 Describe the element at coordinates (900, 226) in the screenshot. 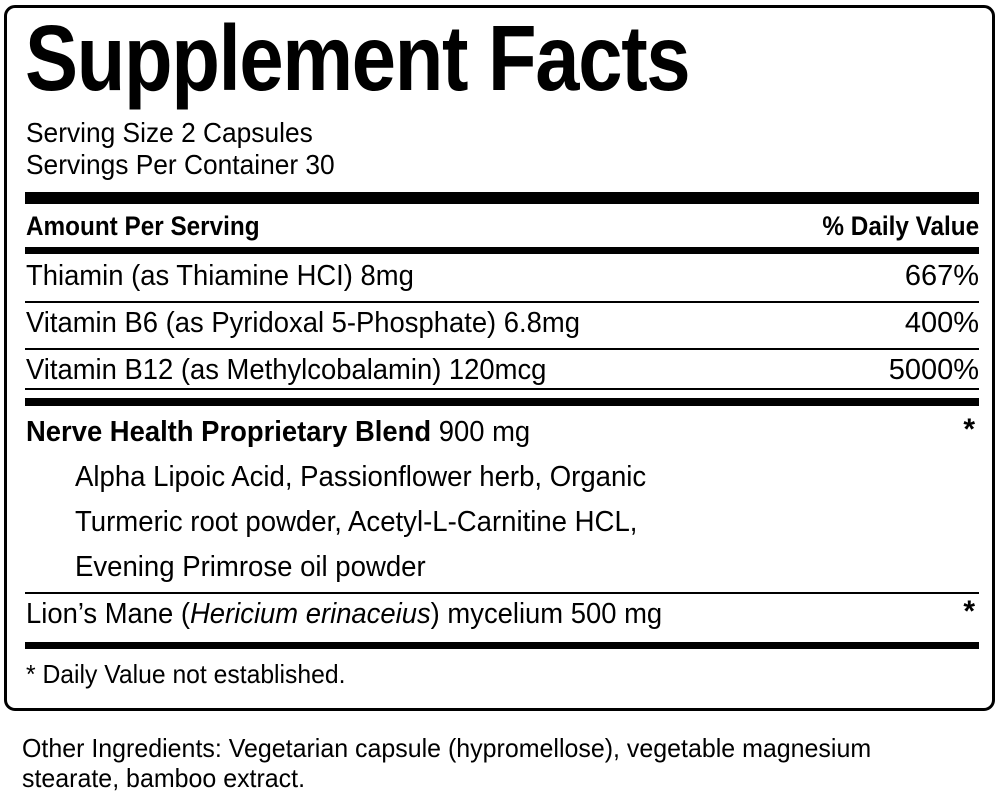

I see `column-header-daily-value: % Daily Value` at that location.